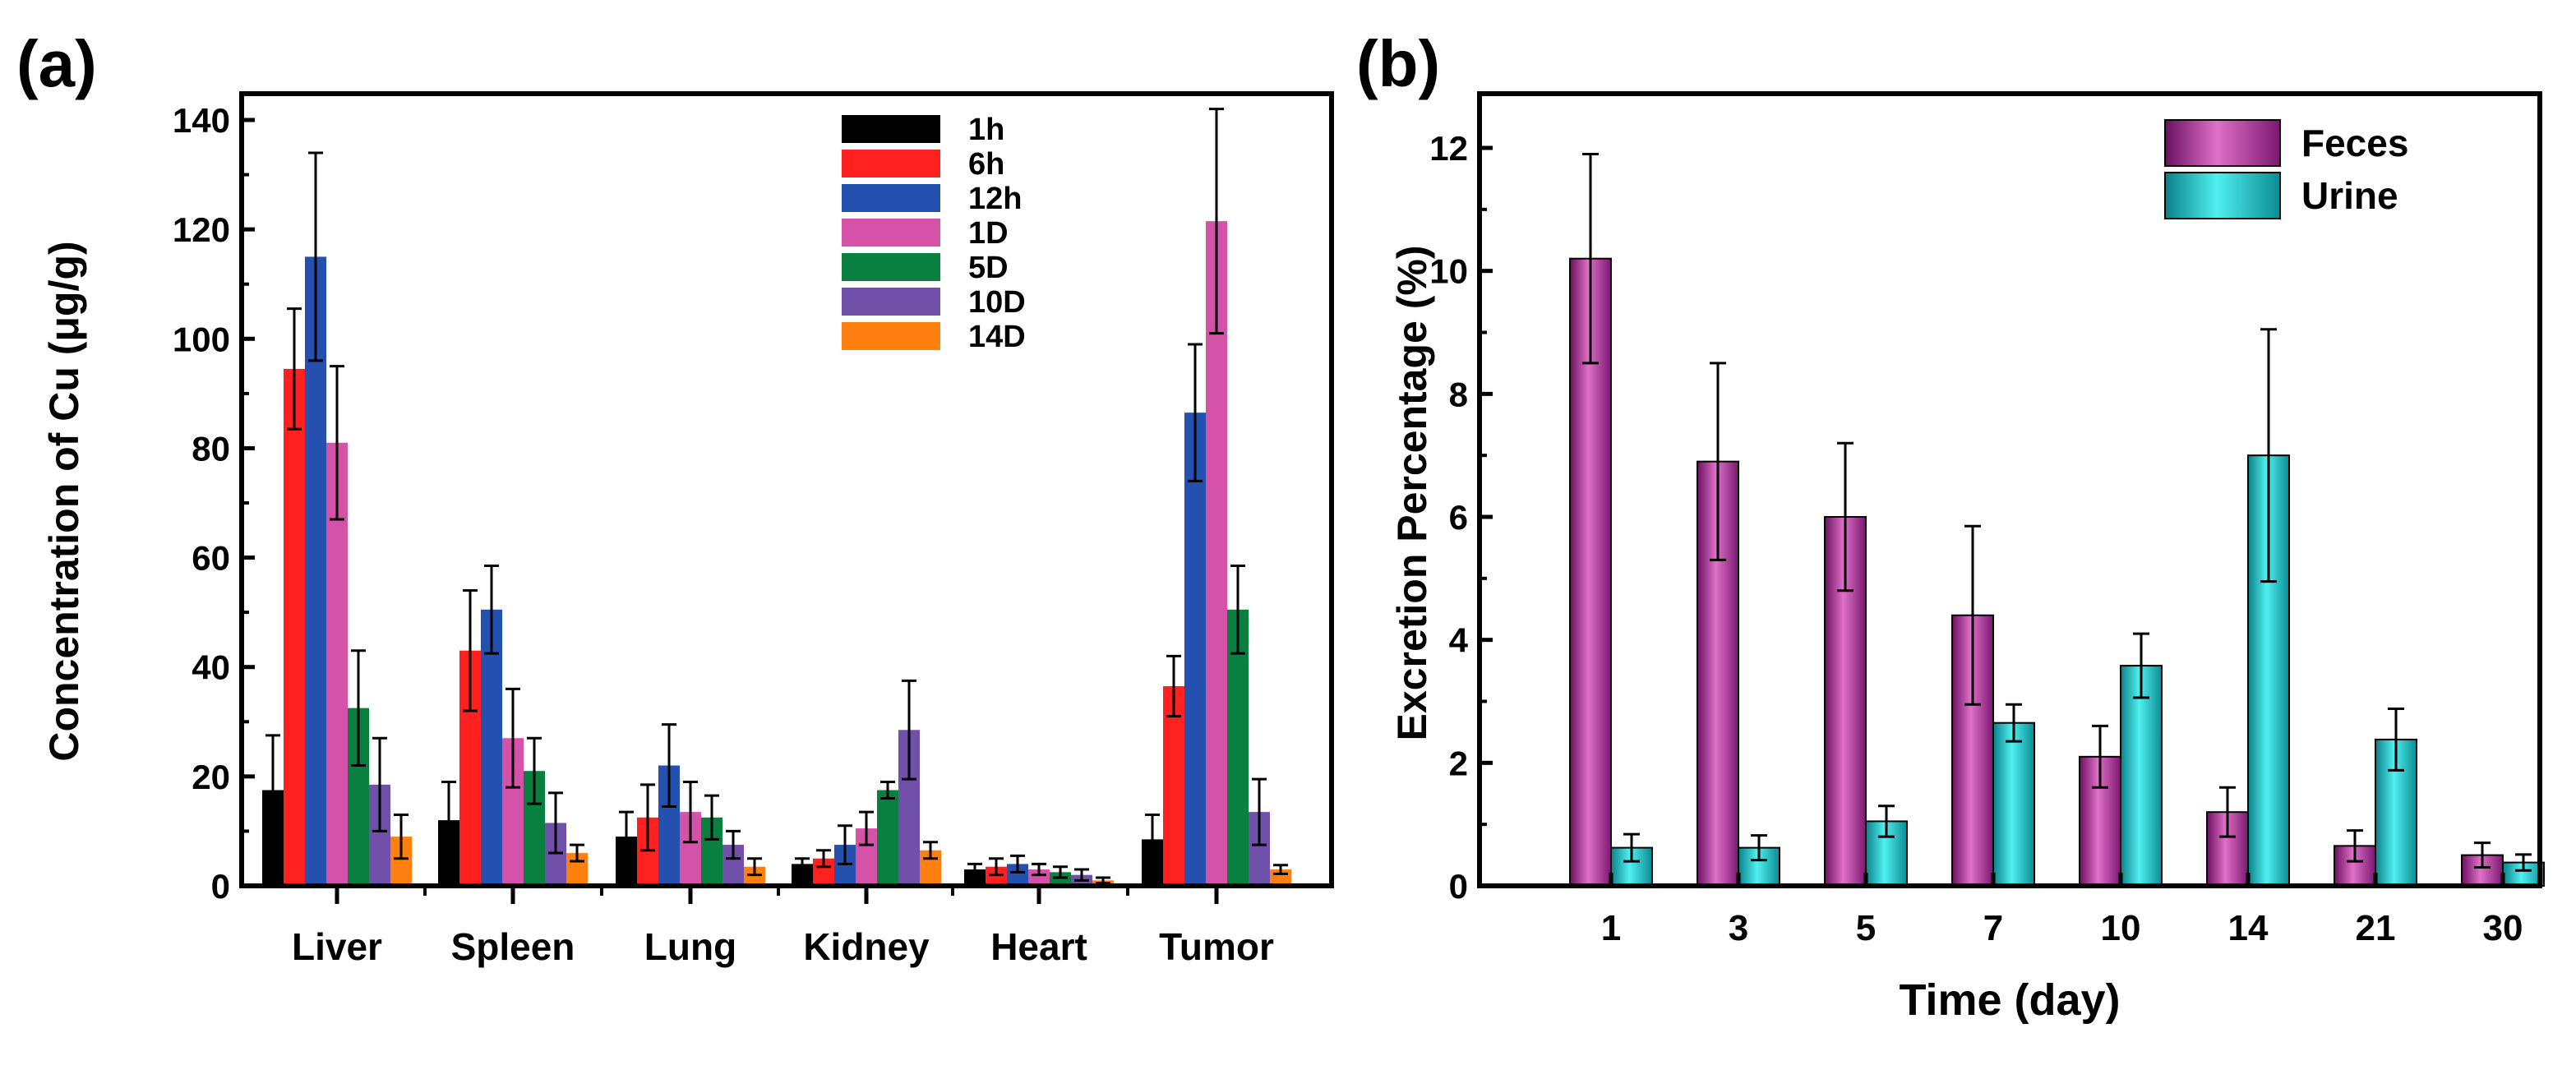 This screenshot has height=1065, width=2576. What do you see at coordinates (1398, 63) in the screenshot?
I see `panel-label: (b)` at bounding box center [1398, 63].